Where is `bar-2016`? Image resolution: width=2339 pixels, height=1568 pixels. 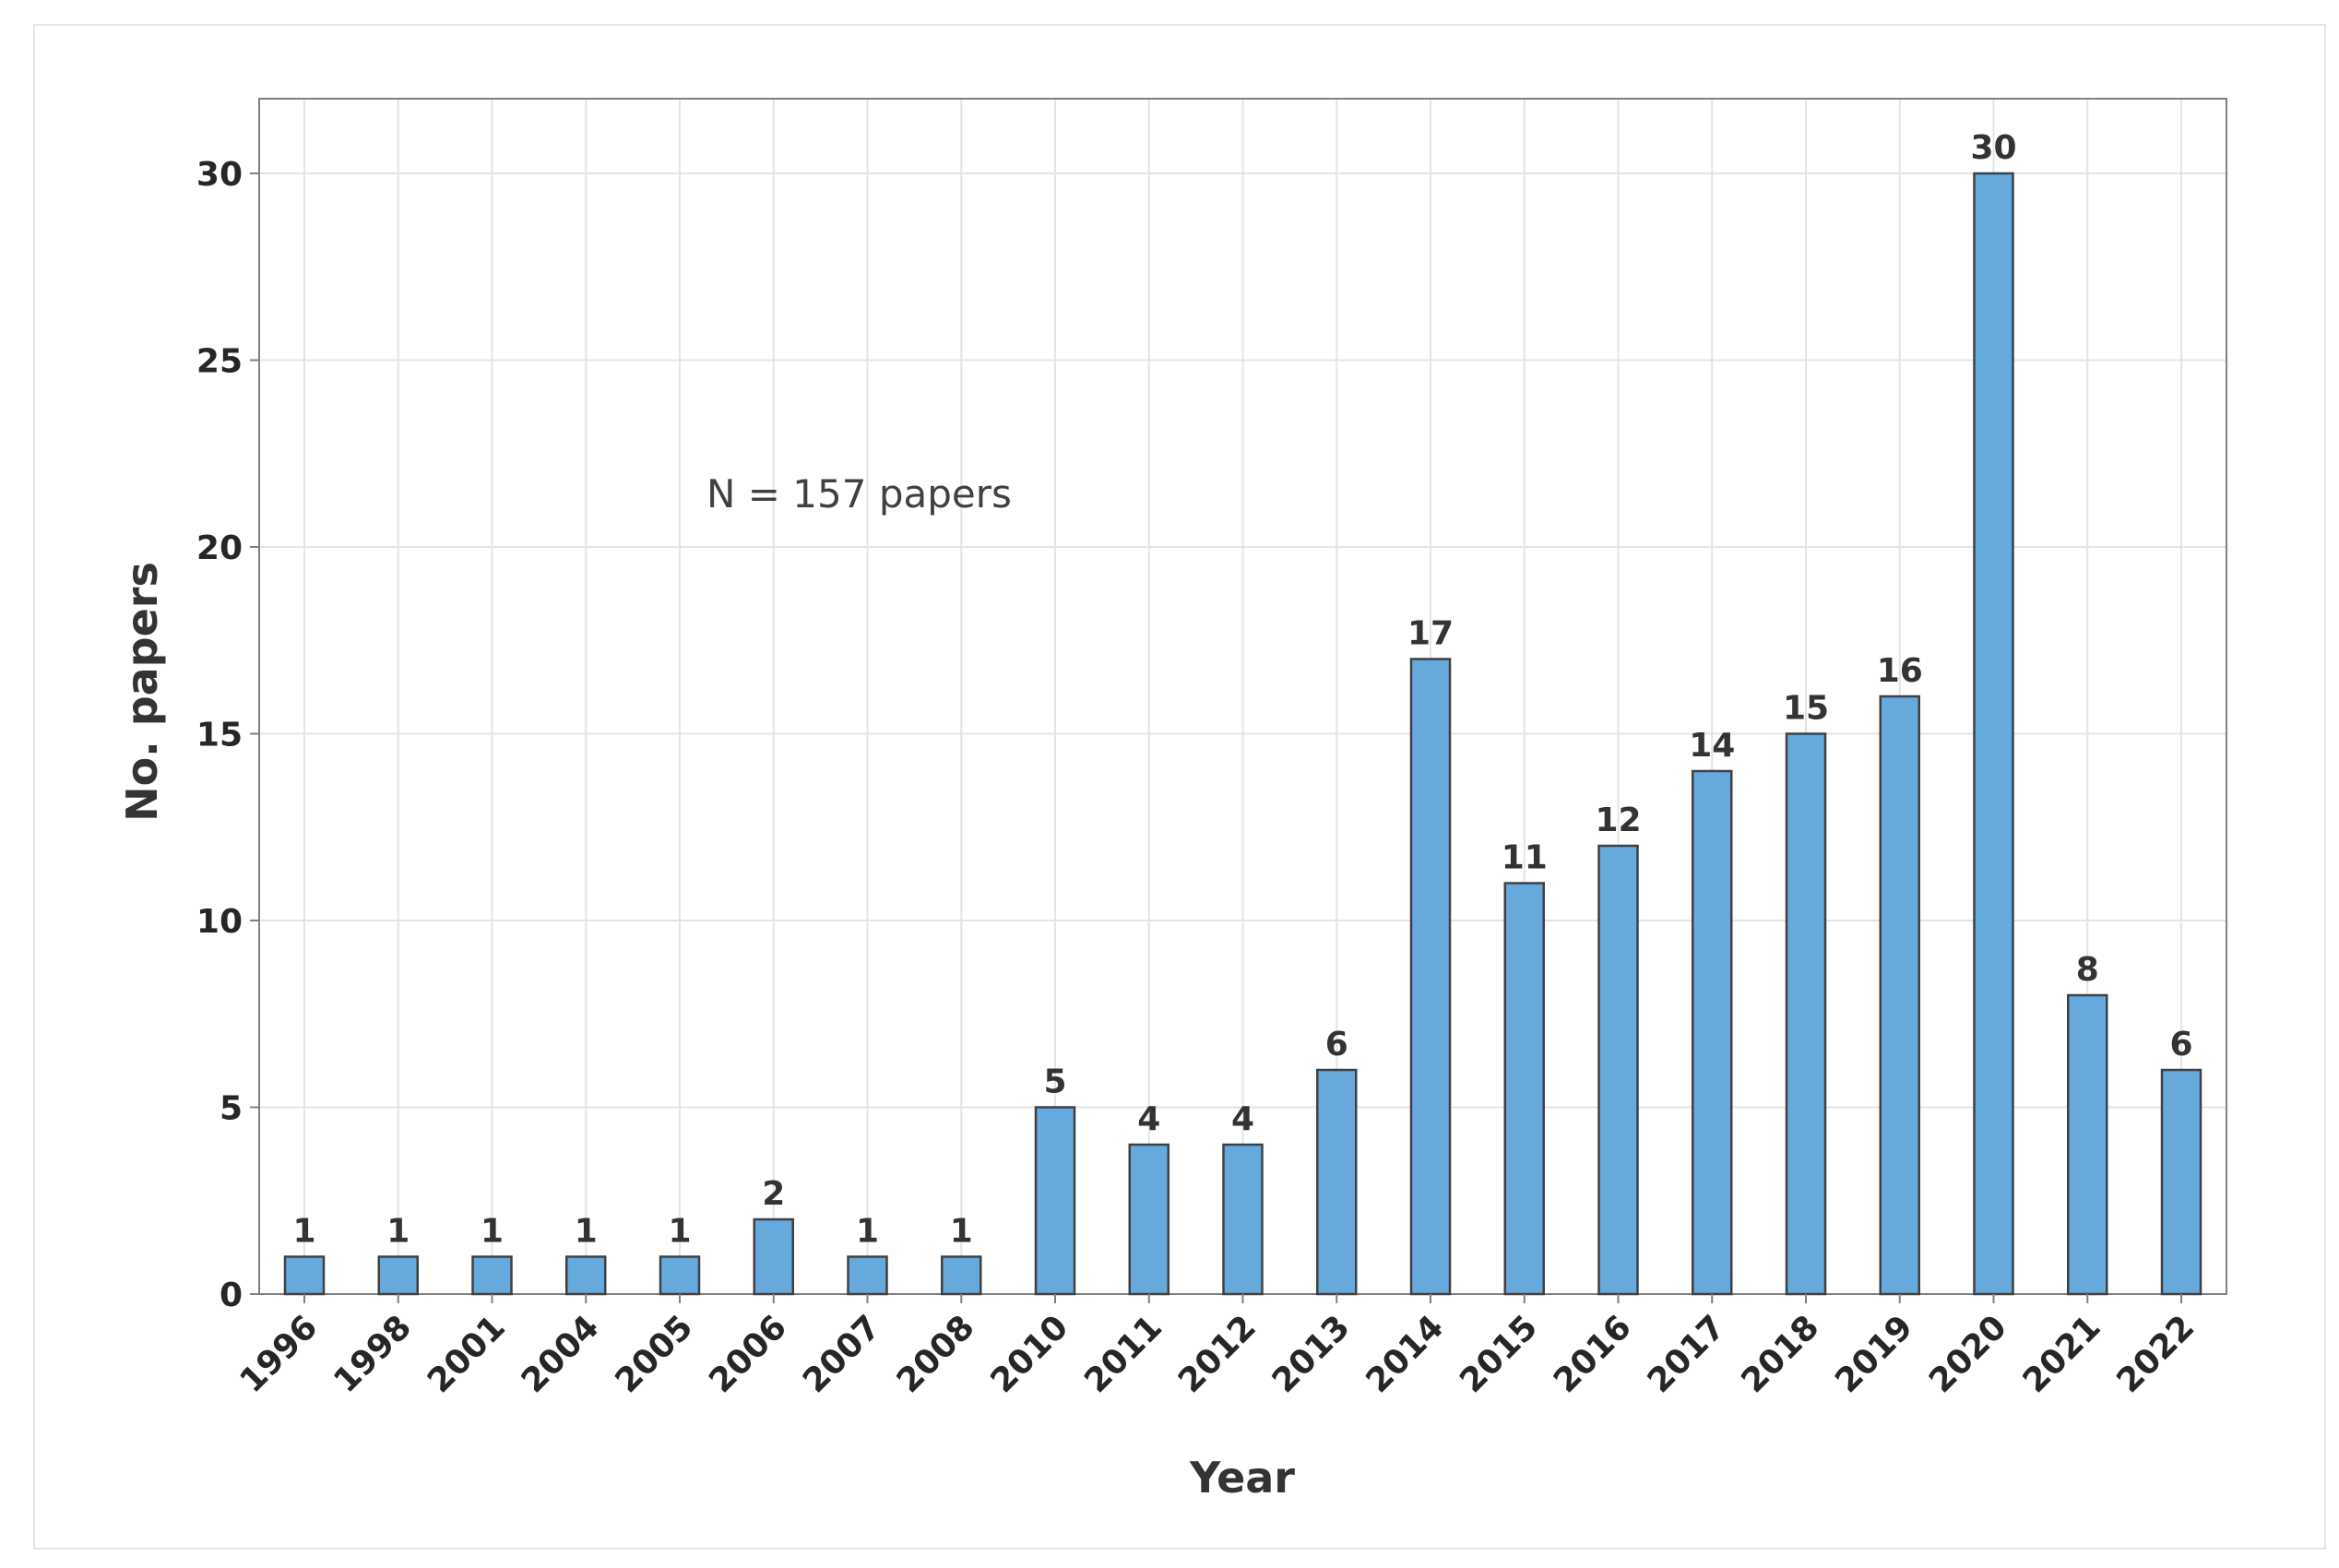 bar-2016 is located at coordinates (1618, 1070).